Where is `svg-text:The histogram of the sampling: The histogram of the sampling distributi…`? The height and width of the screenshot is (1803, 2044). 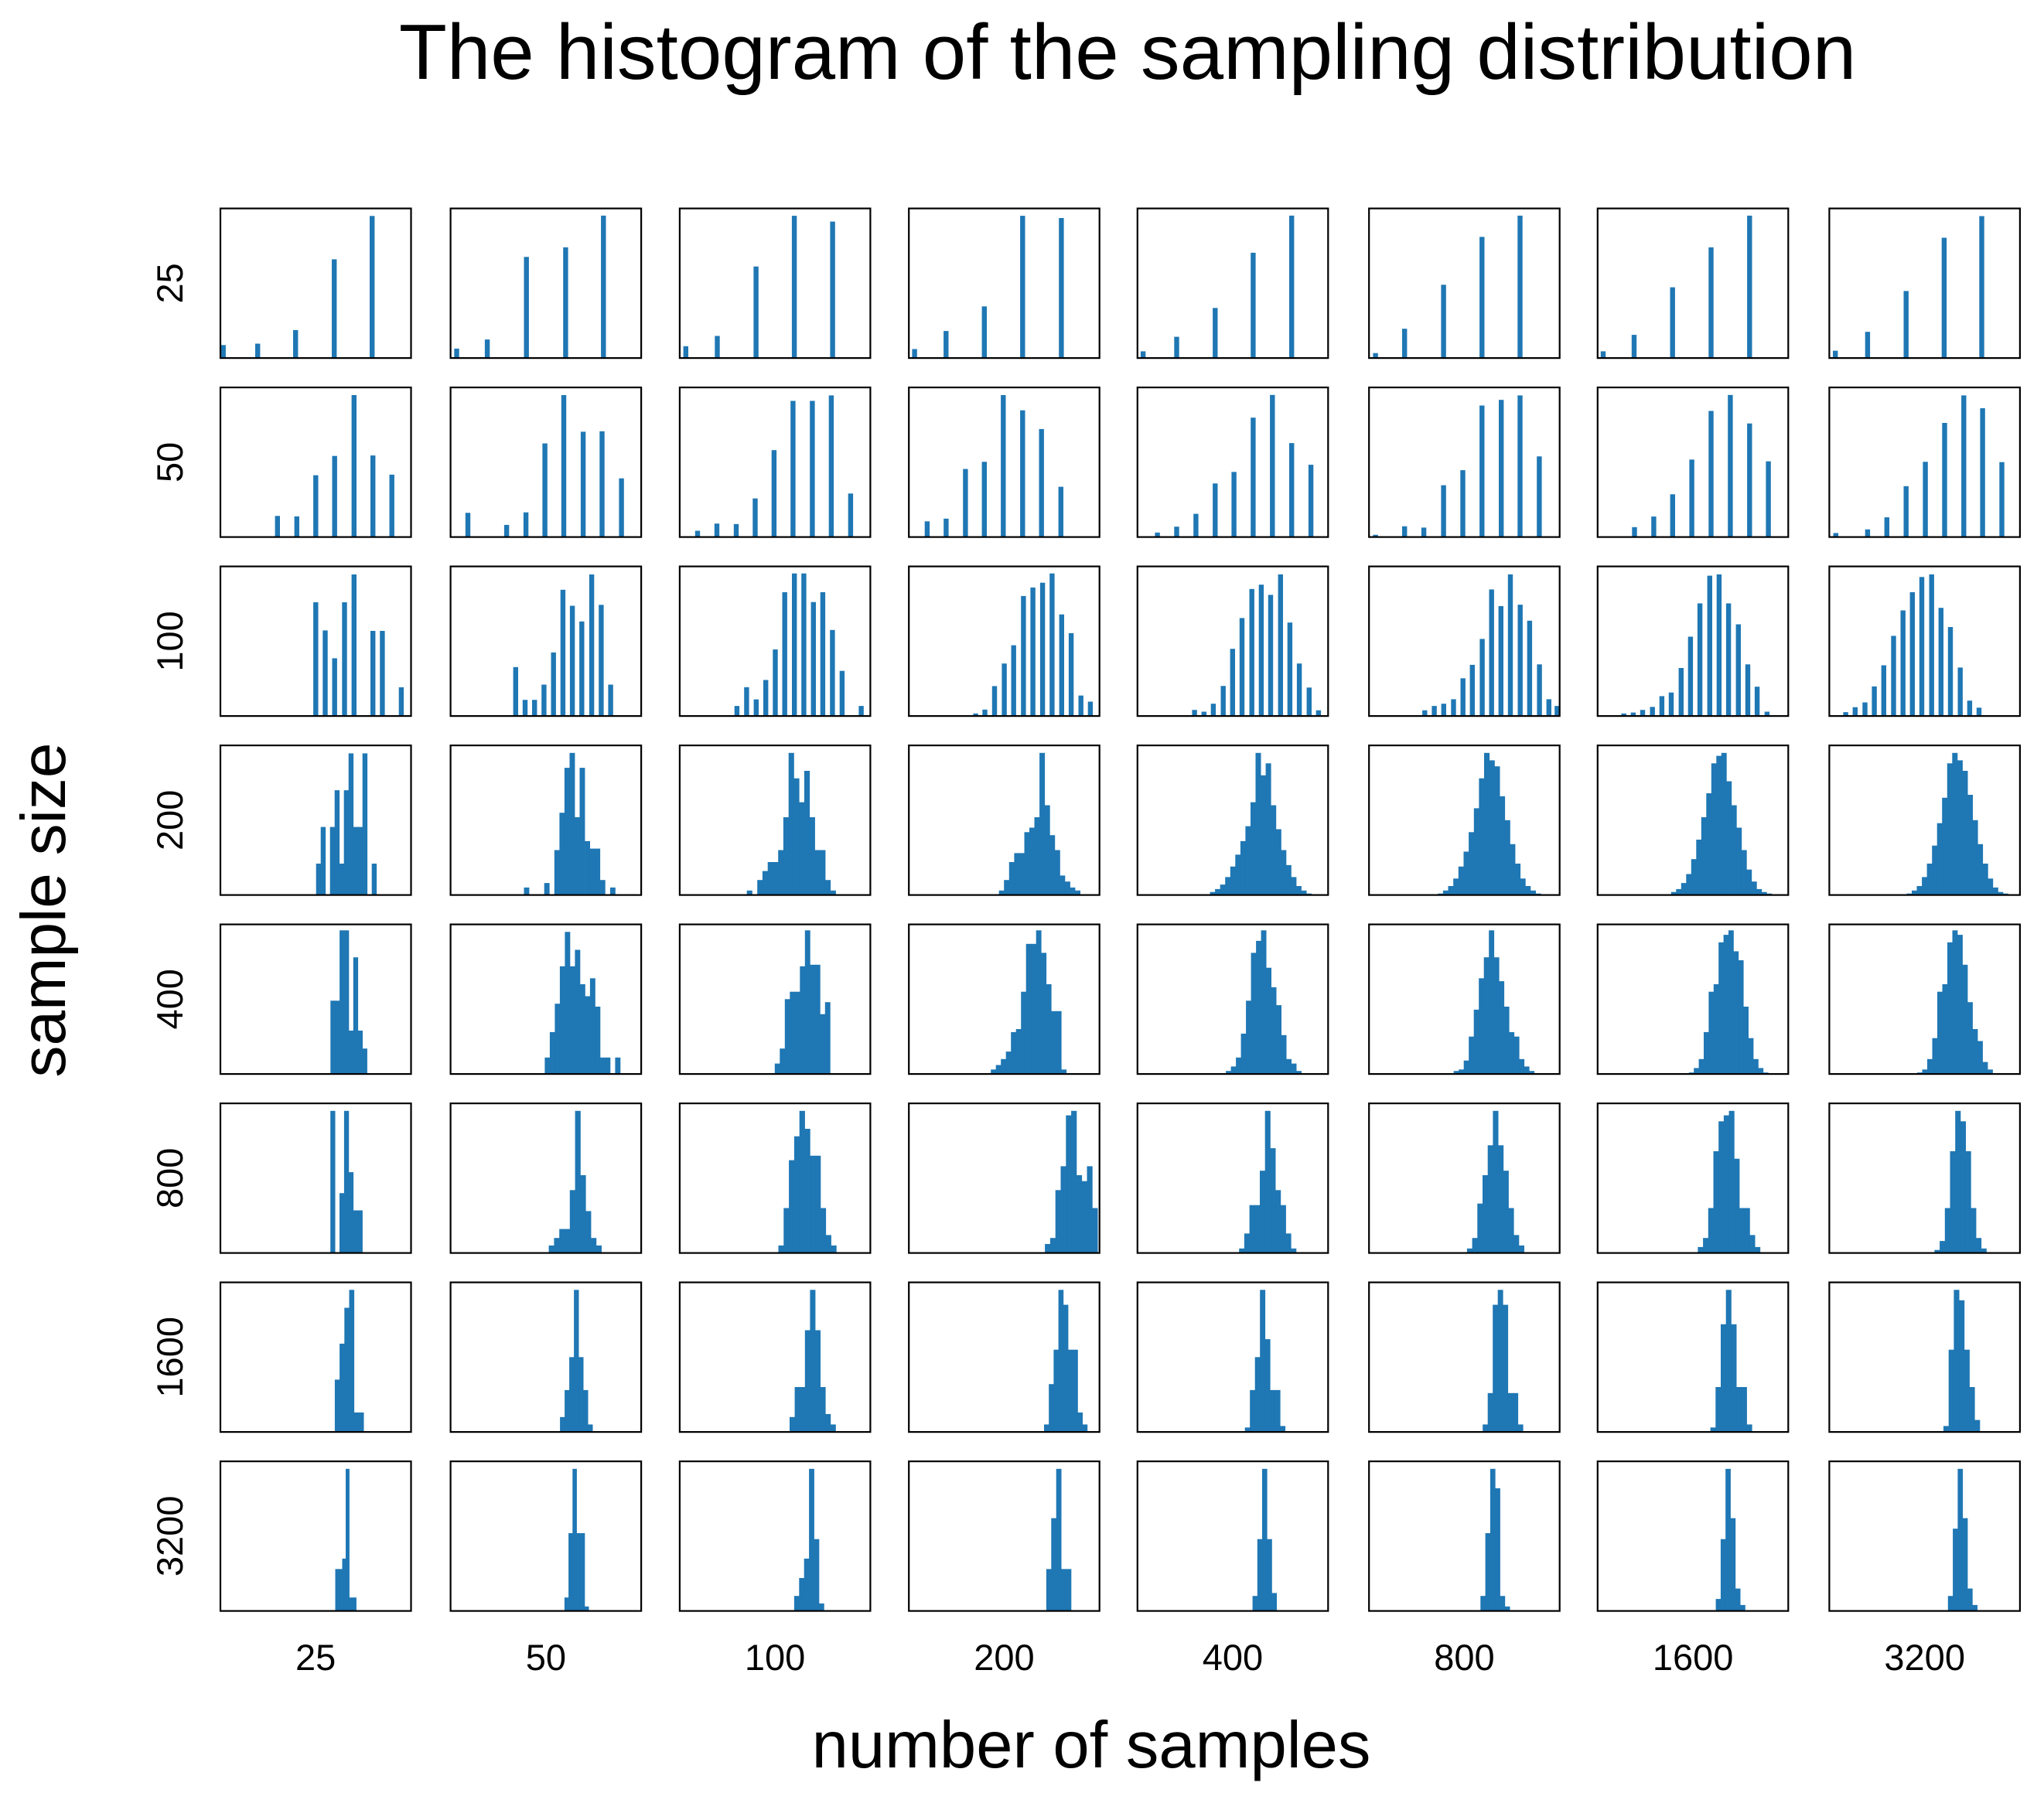 svg-text:The histogram of the sampling: The histogram of the sampling distributi… is located at coordinates (1127, 52).